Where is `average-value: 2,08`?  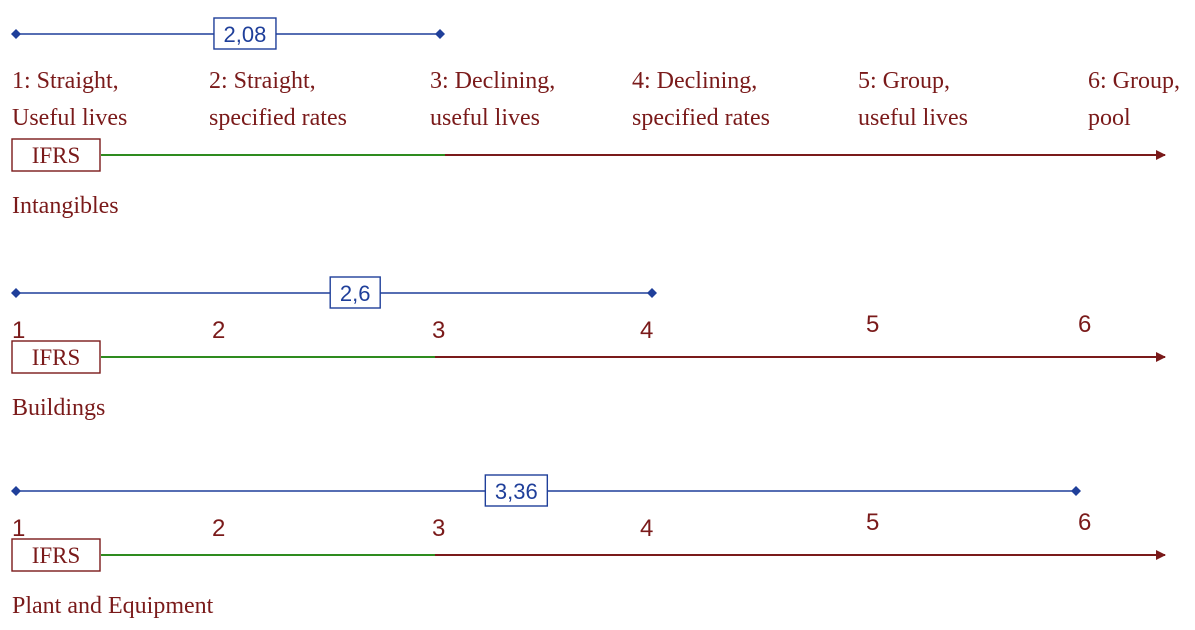 average-value: 2,08 is located at coordinates (245, 34).